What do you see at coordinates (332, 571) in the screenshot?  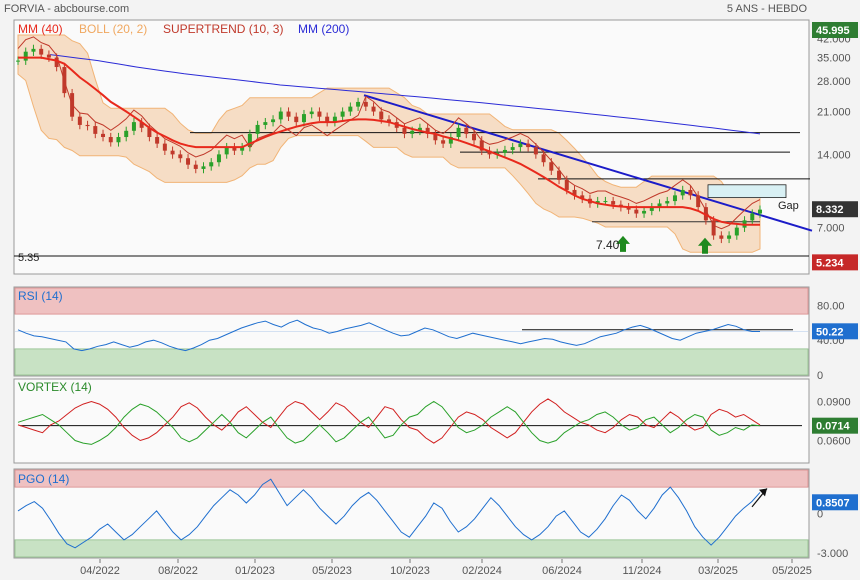 I see `x-tick-label: 05/2023` at bounding box center [332, 571].